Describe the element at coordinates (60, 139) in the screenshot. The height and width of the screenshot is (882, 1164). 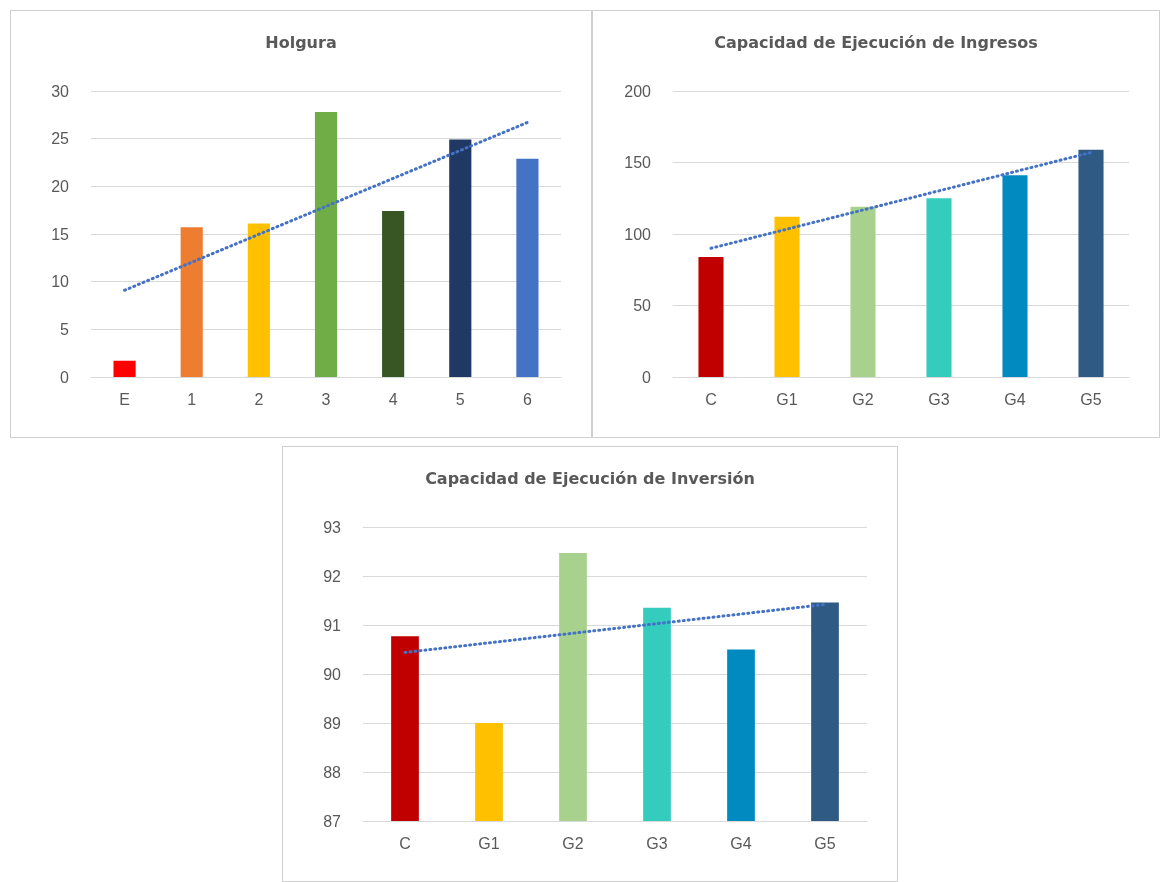
I see `y-tick-label: 25` at that location.